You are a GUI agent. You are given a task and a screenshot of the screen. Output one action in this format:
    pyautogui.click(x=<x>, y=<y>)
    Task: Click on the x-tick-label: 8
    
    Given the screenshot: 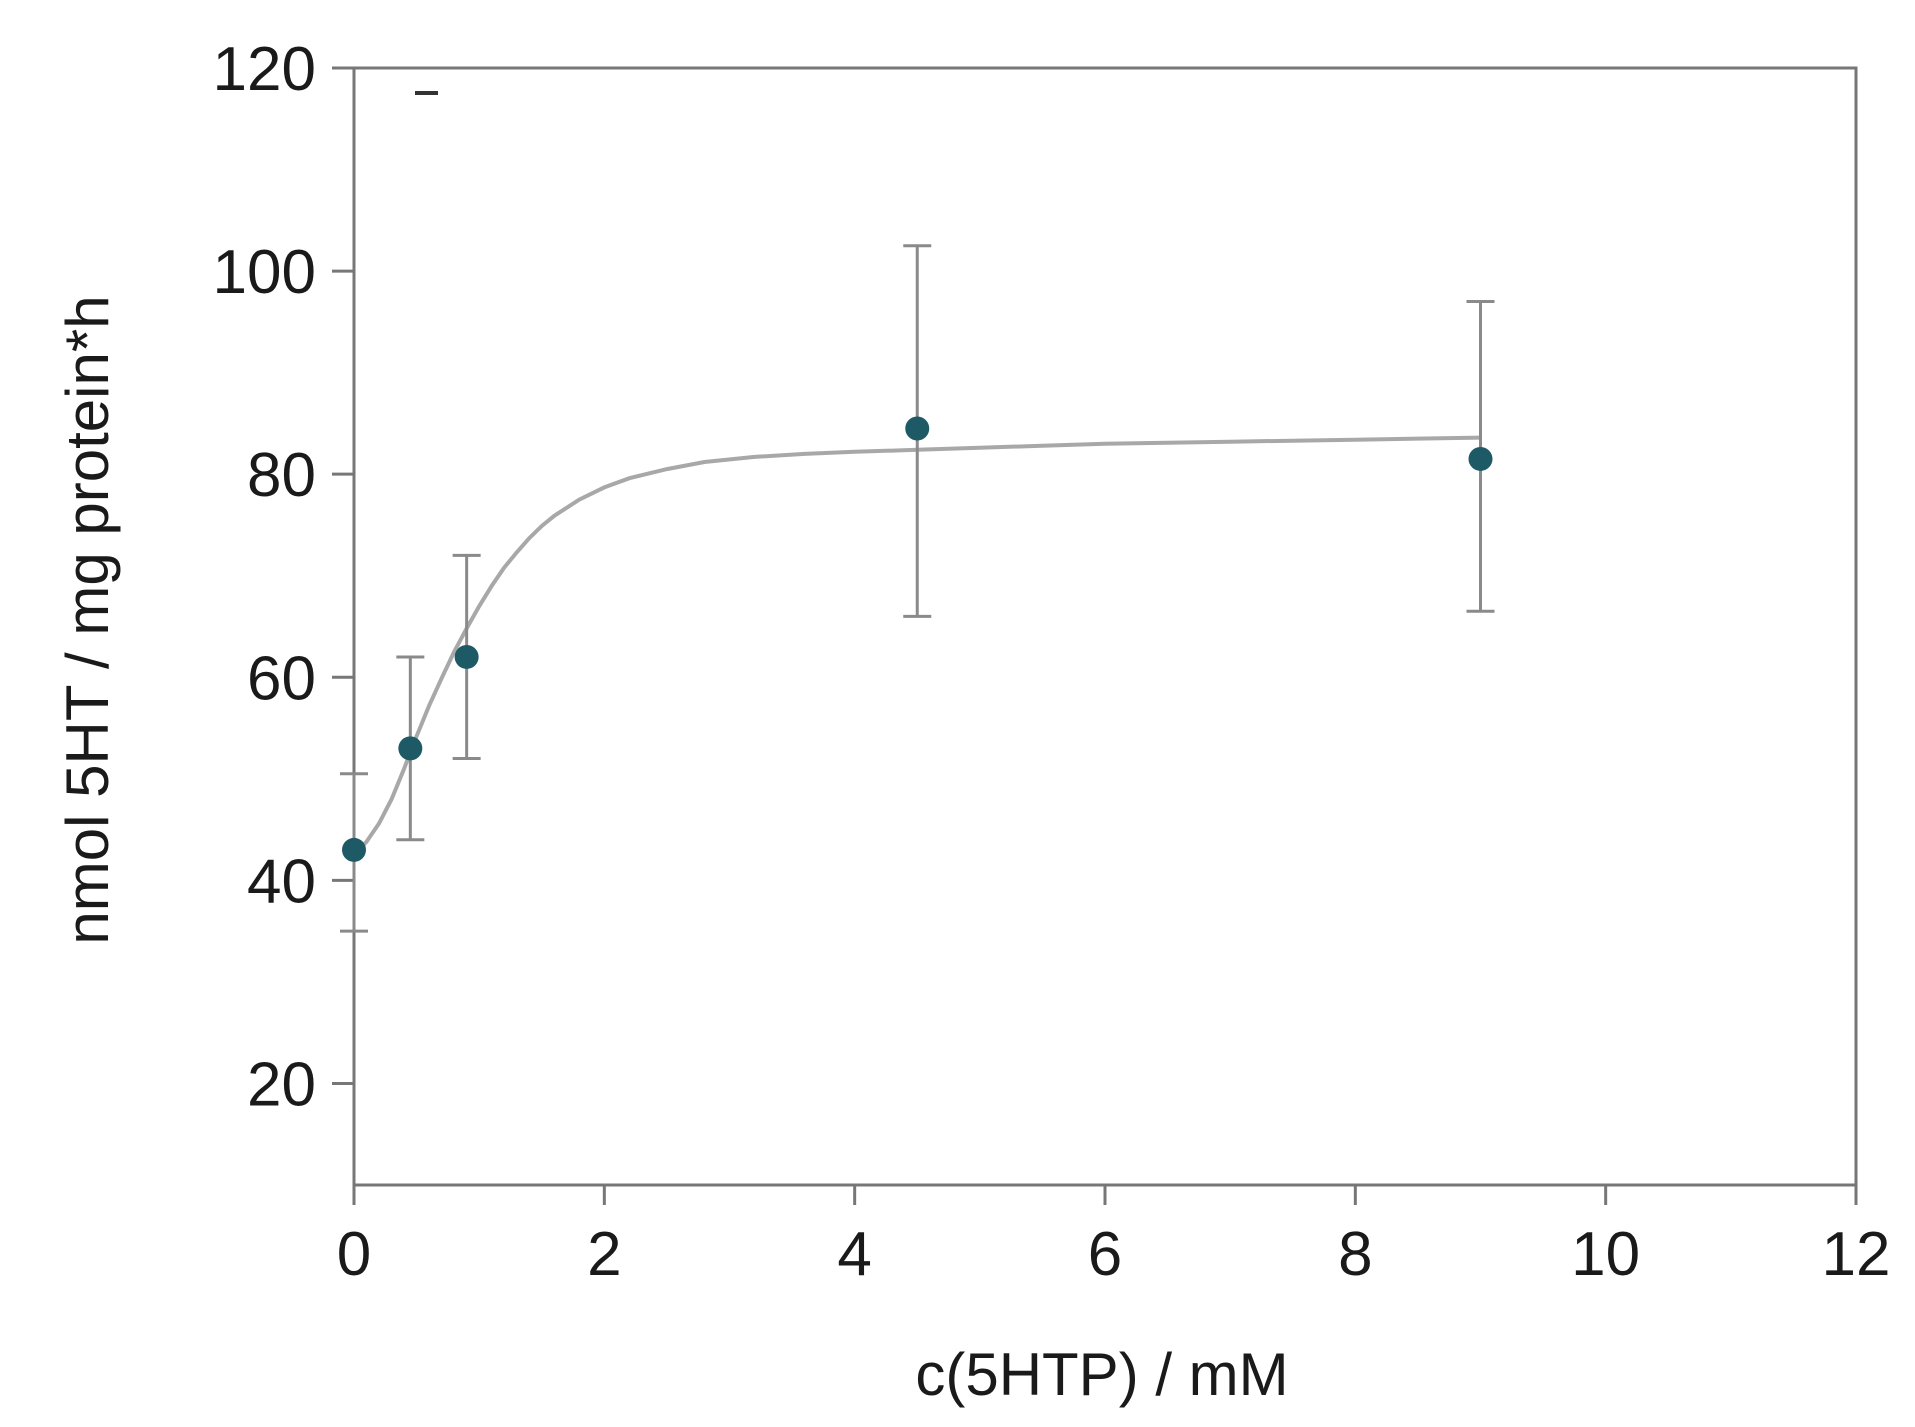 What is the action you would take?
    pyautogui.click(x=1355, y=1254)
    